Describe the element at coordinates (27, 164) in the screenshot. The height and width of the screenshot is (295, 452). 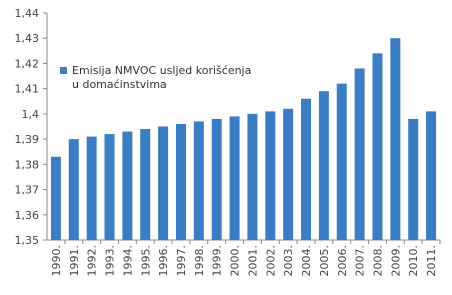
I see `y-tick-label: 1,38` at that location.